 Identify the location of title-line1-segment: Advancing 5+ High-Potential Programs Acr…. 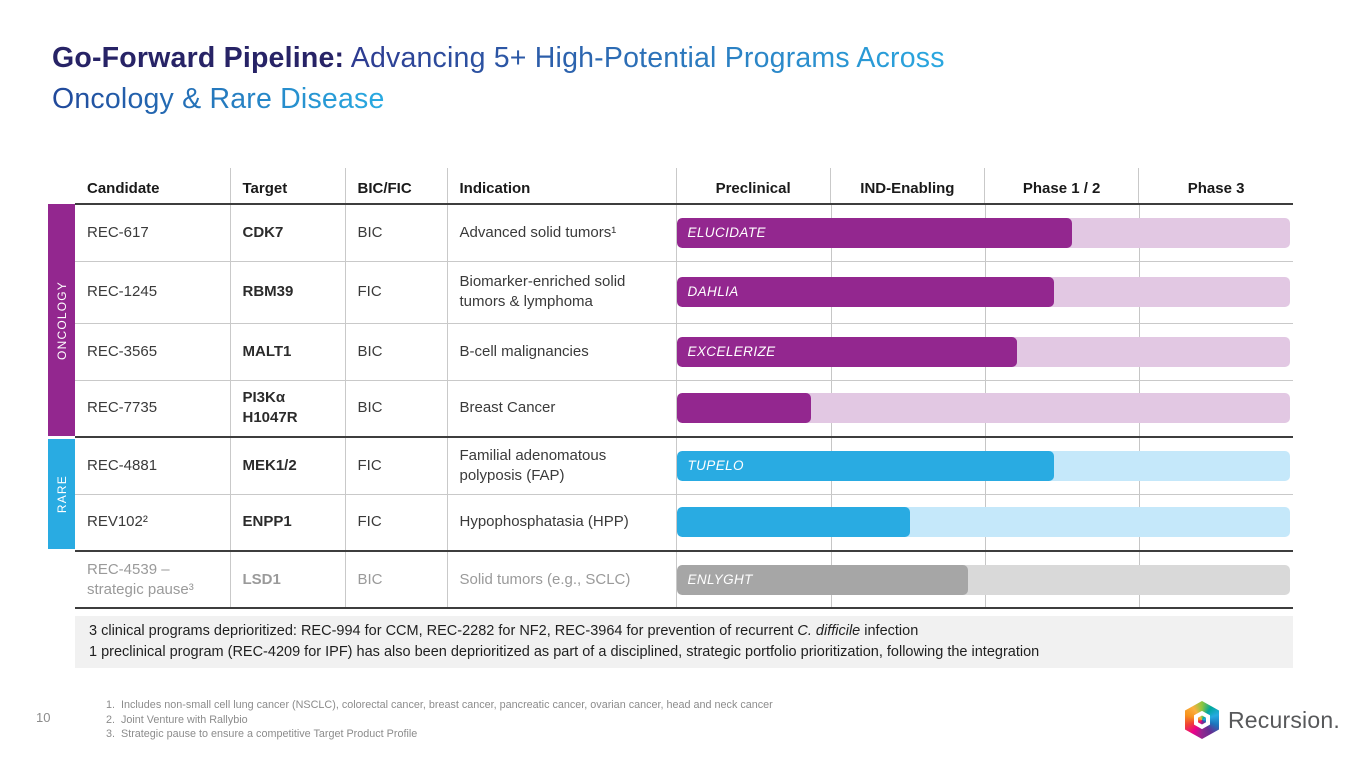
(647, 58).